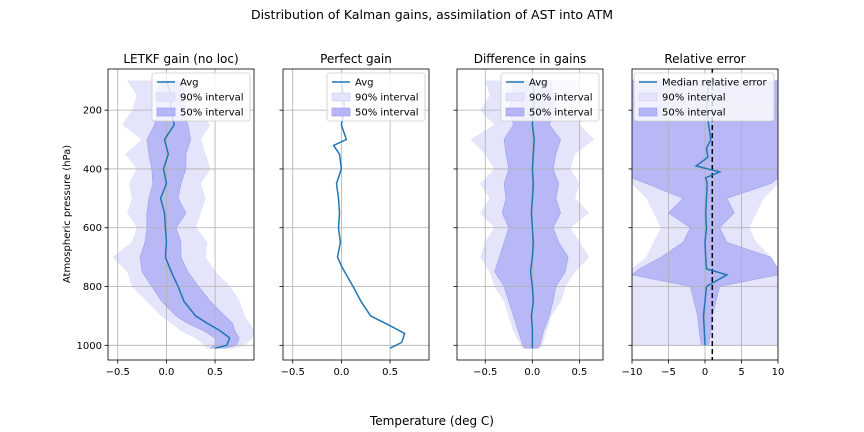 Image resolution: width=864 pixels, height=432 pixels. What do you see at coordinates (92, 169) in the screenshot?
I see `y-tick-label: 400` at bounding box center [92, 169].